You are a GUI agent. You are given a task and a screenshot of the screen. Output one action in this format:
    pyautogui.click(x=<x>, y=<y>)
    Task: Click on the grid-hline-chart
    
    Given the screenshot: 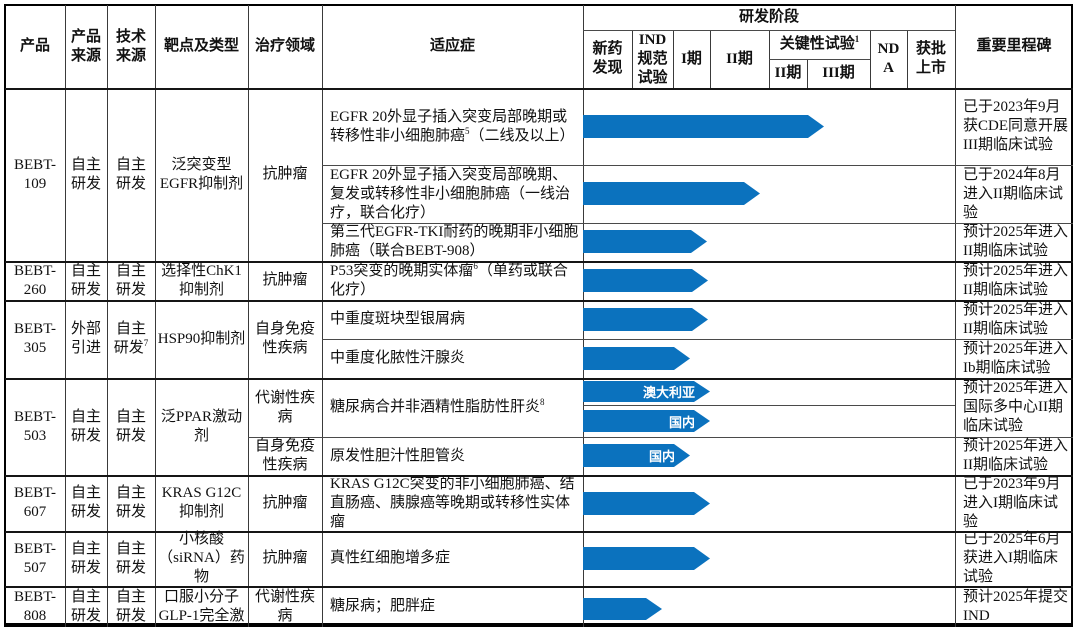 What is the action you would take?
    pyautogui.click(x=769, y=405)
    